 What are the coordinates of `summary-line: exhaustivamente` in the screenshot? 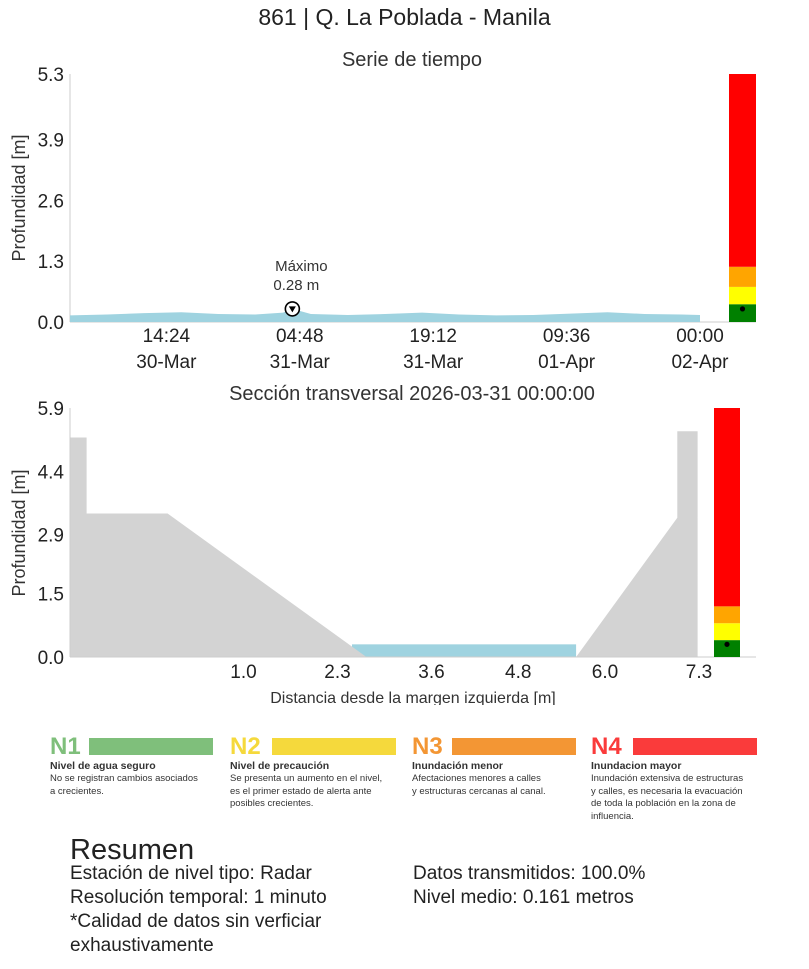 It's located at (142, 945).